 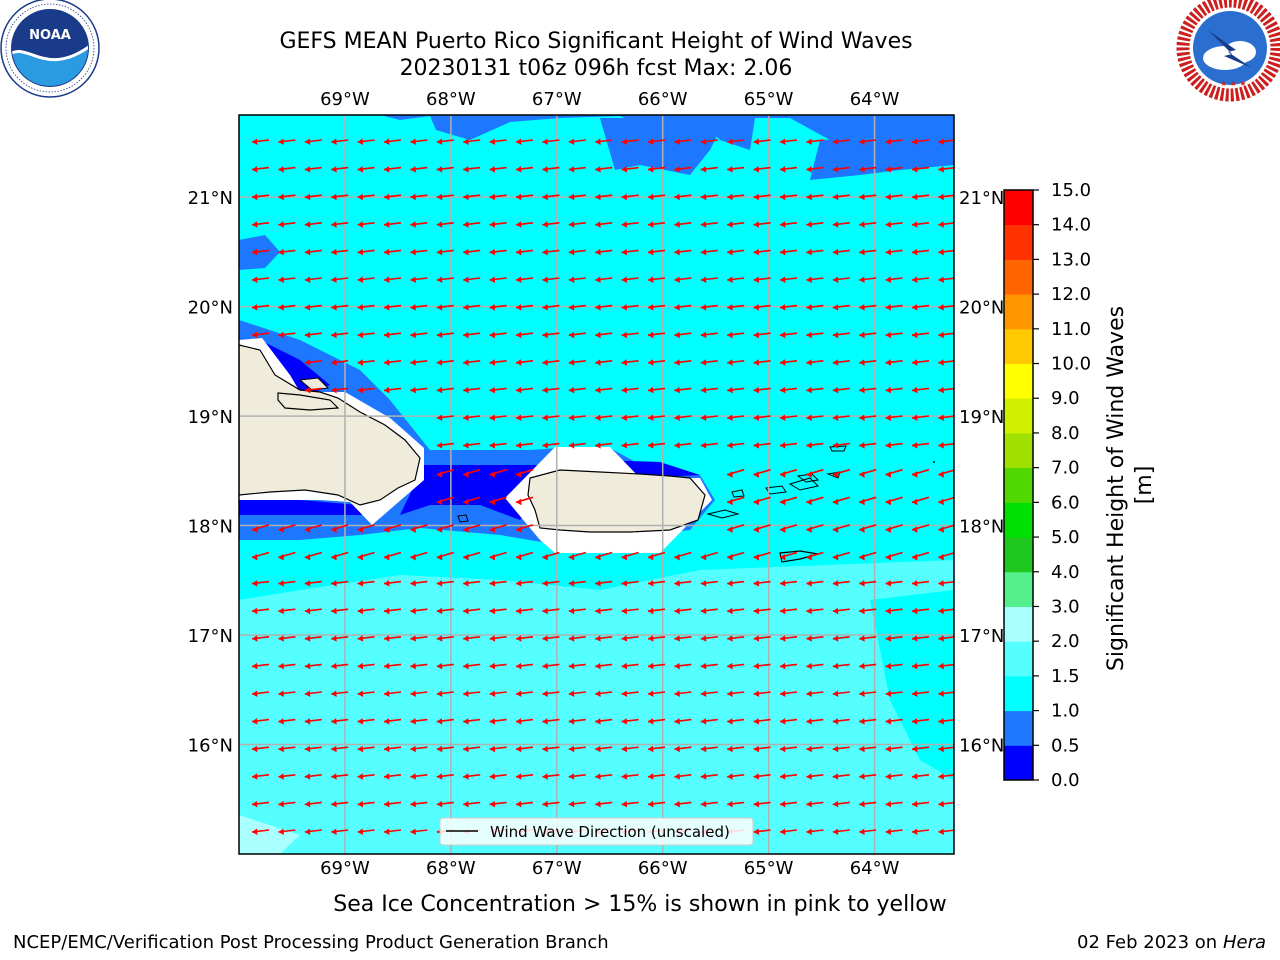 What do you see at coordinates (1065, 606) in the screenshot?
I see `colorbar-tick-label: 3.0` at bounding box center [1065, 606].